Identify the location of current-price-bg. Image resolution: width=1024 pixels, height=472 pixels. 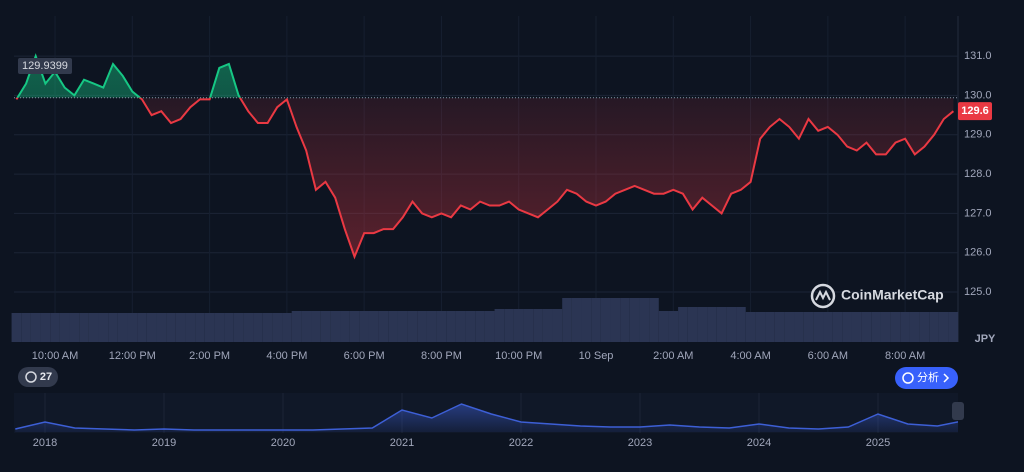
(975, 111).